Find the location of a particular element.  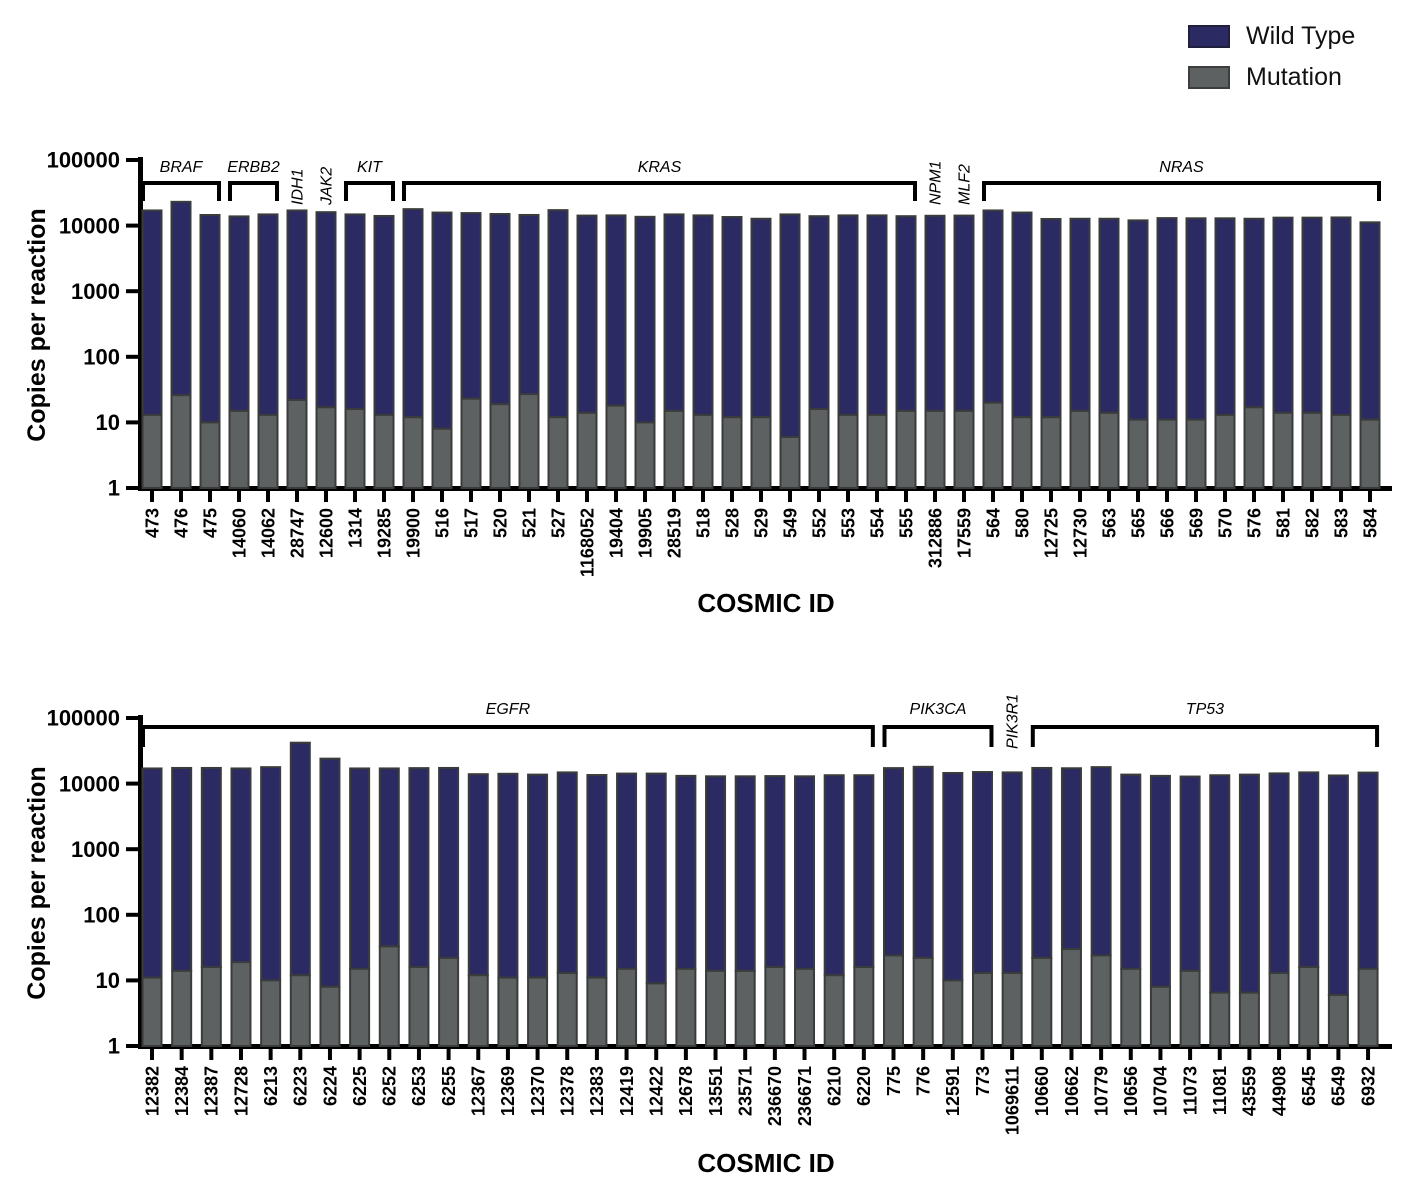

x-tick-label-12728: 12728 is located at coordinates (241, 1091).